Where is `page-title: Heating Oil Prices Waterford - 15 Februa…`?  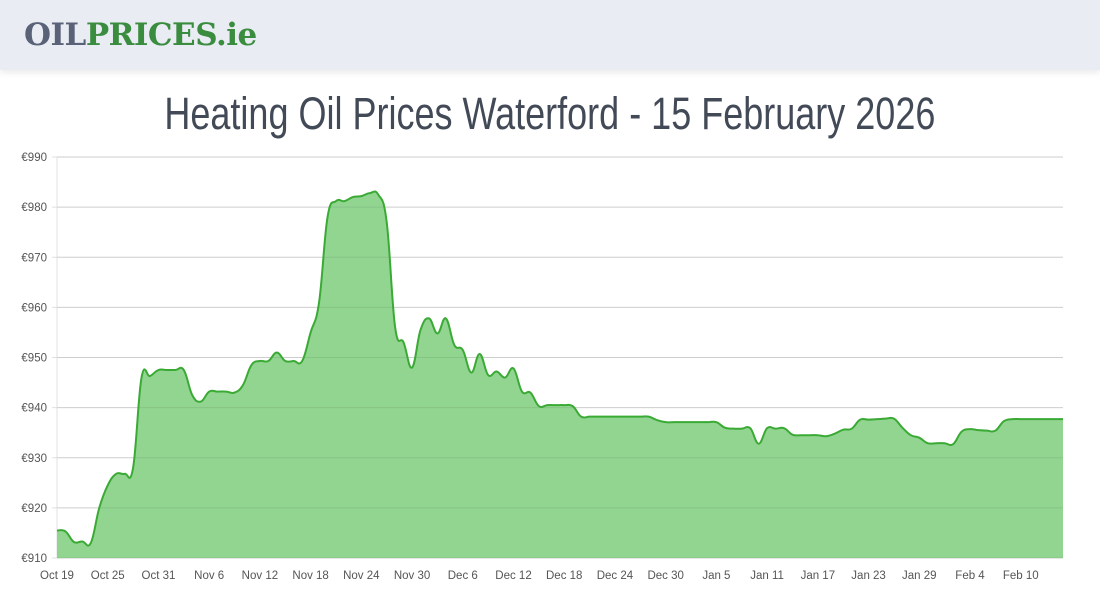 page-title: Heating Oil Prices Waterford - 15 Februa… is located at coordinates (550, 113).